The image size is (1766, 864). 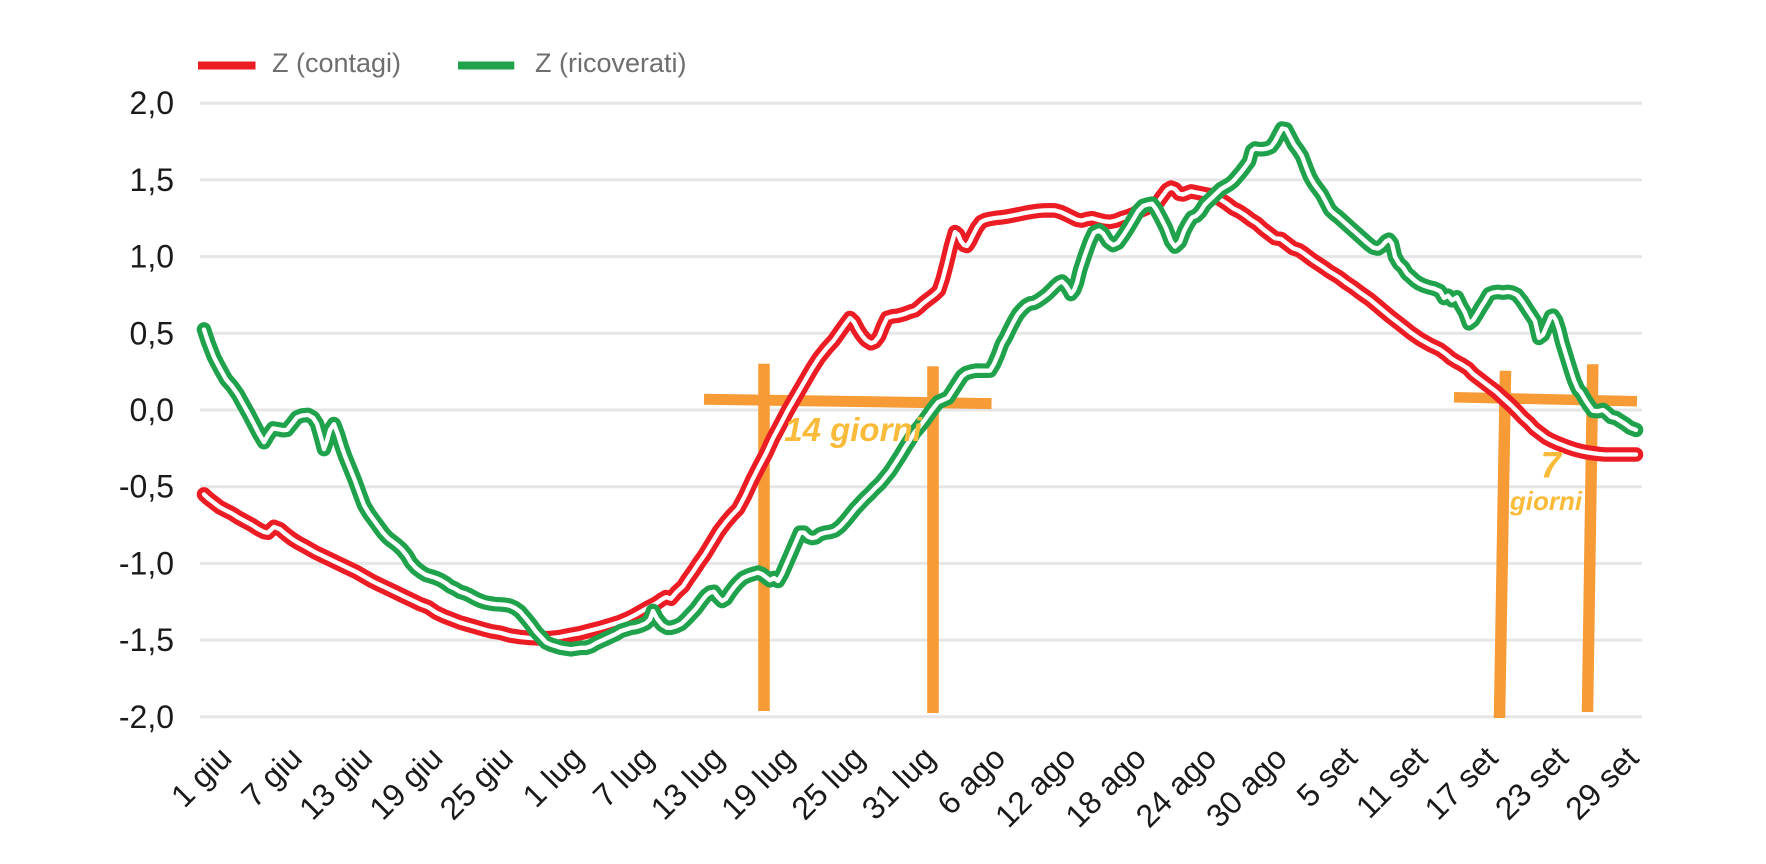 What do you see at coordinates (611, 63) in the screenshot?
I see `svg-text: Z (ricoverati)` at bounding box center [611, 63].